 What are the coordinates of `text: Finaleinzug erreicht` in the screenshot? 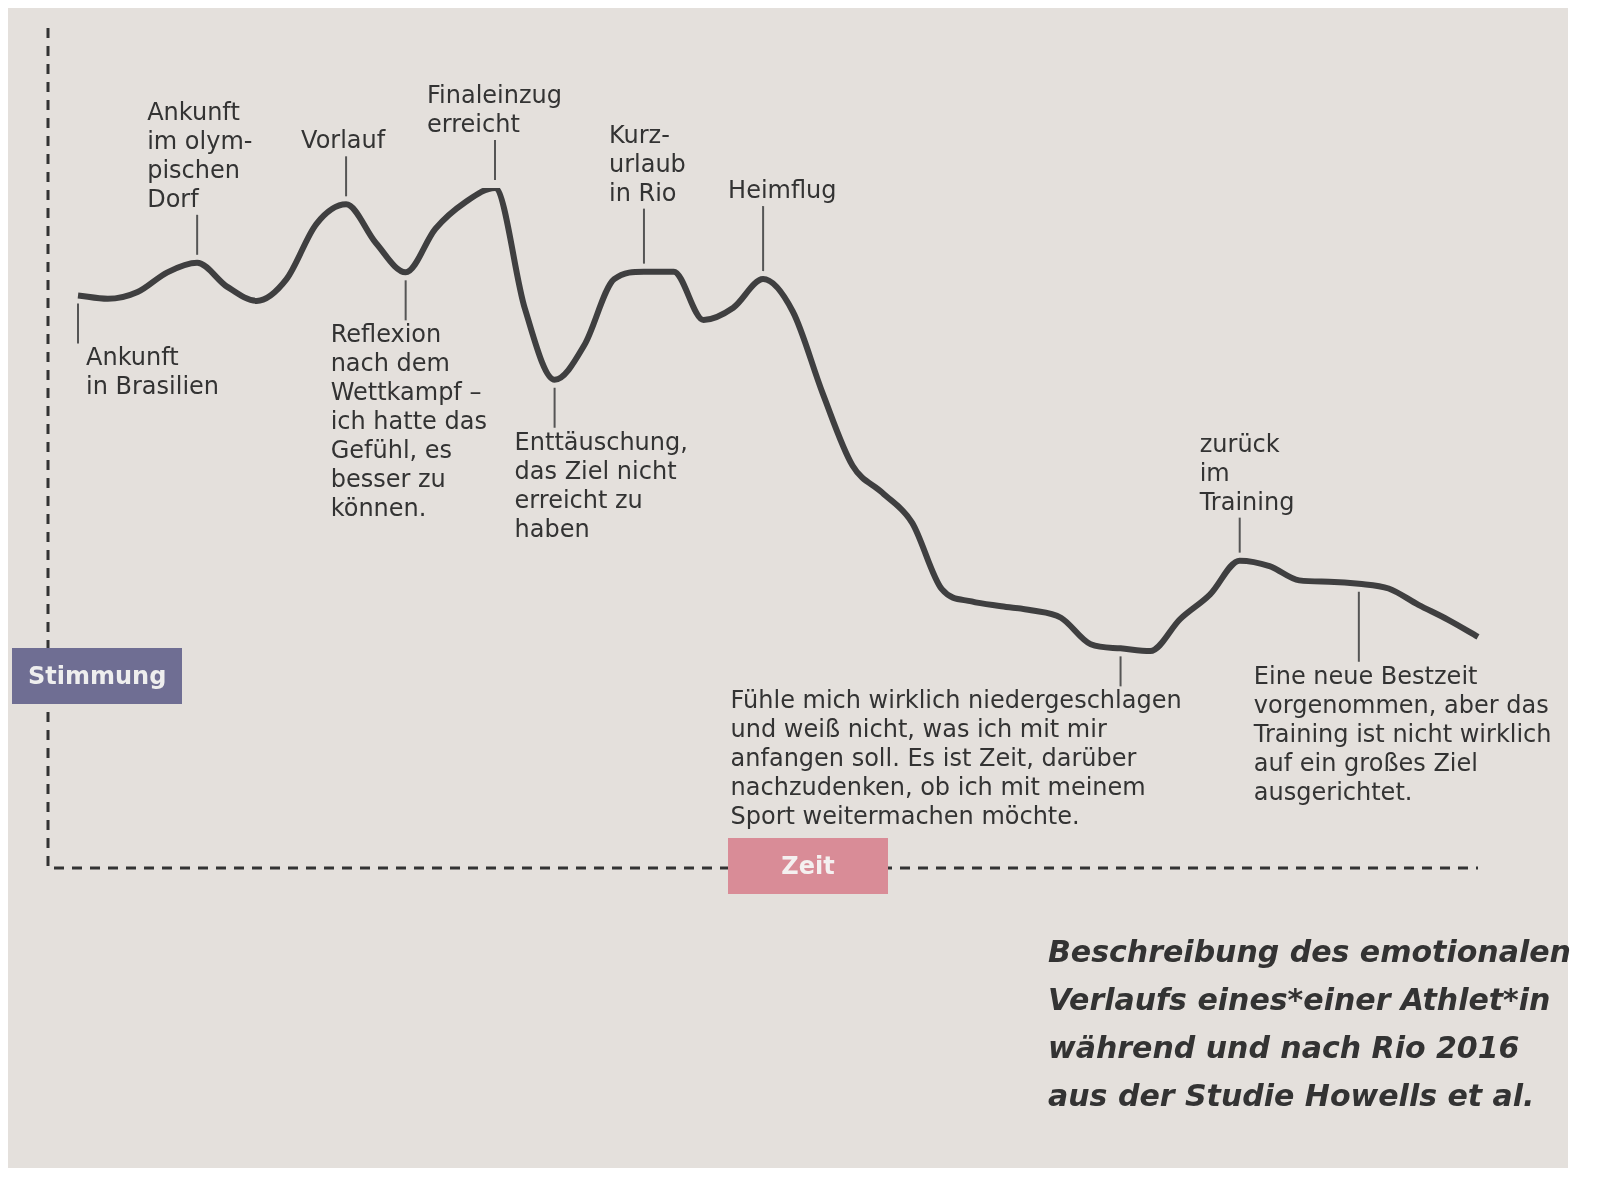 It's located at (495, 109).